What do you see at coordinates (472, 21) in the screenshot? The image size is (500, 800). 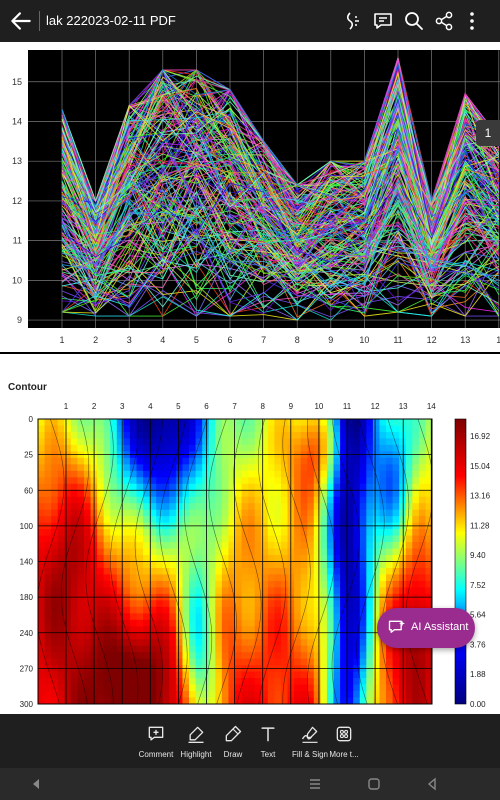 I see `more-vertical-icon` at bounding box center [472, 21].